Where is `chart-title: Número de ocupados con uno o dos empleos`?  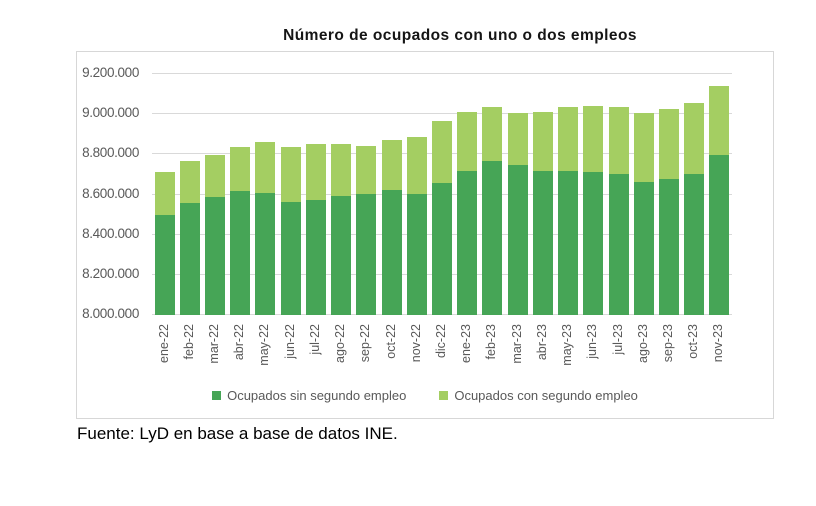
chart-title: Número de ocupados con uno o dos empleos is located at coordinates (460, 35).